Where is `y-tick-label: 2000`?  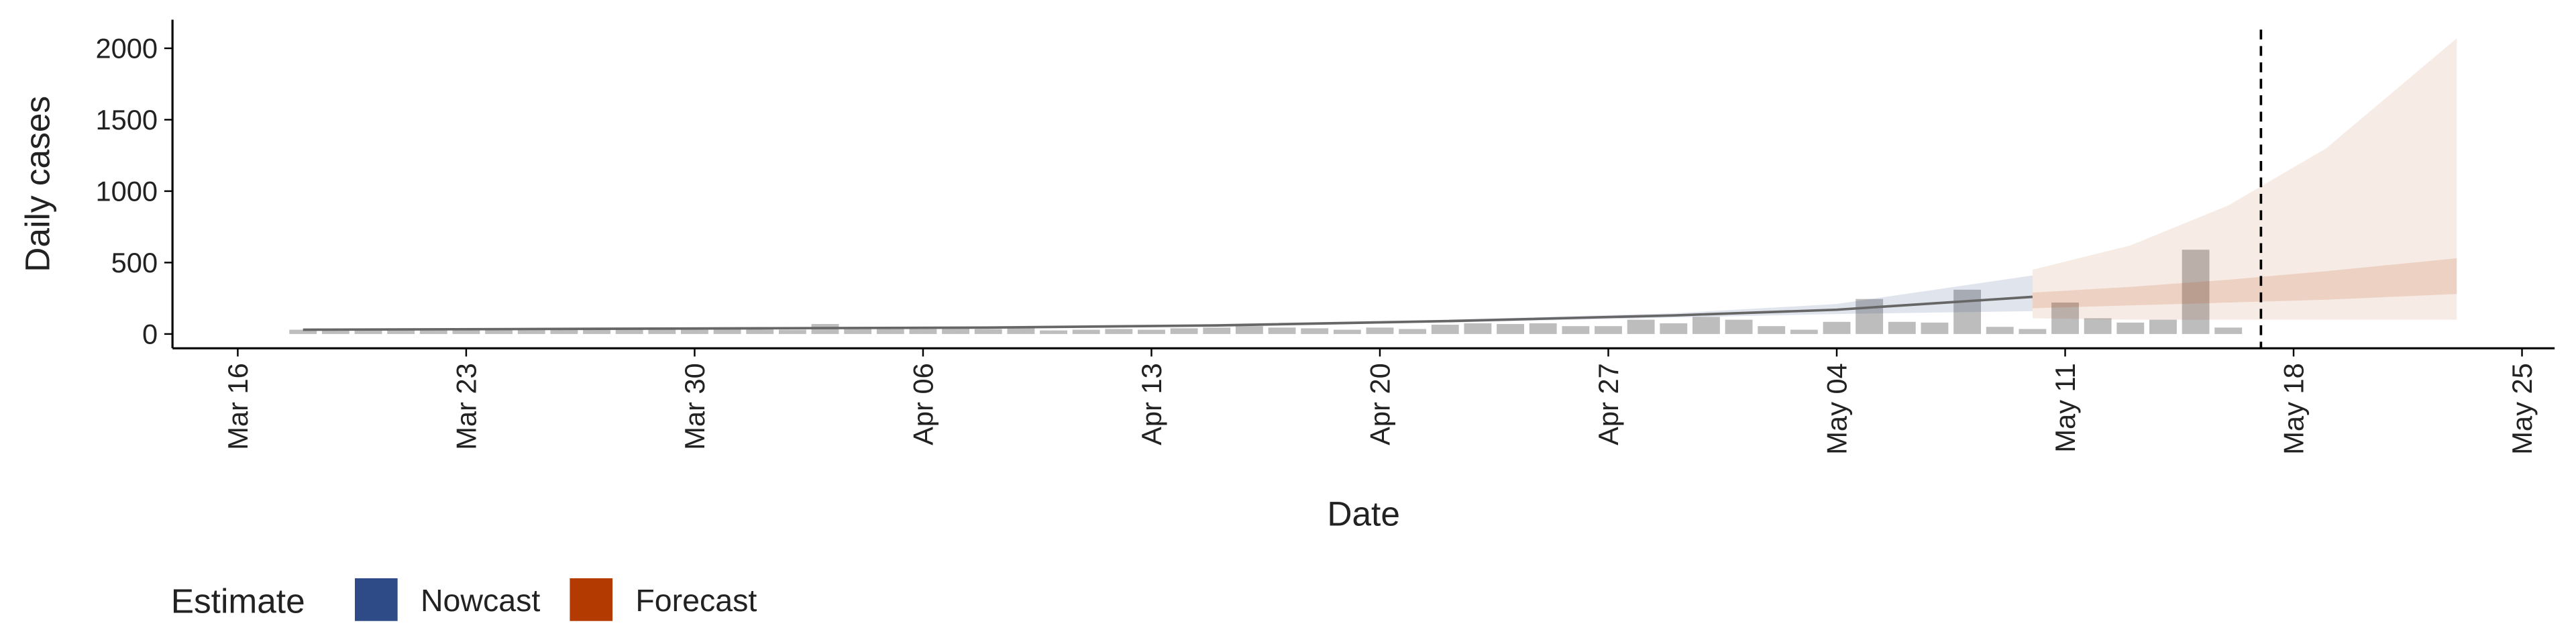 y-tick-label: 2000 is located at coordinates (126, 48).